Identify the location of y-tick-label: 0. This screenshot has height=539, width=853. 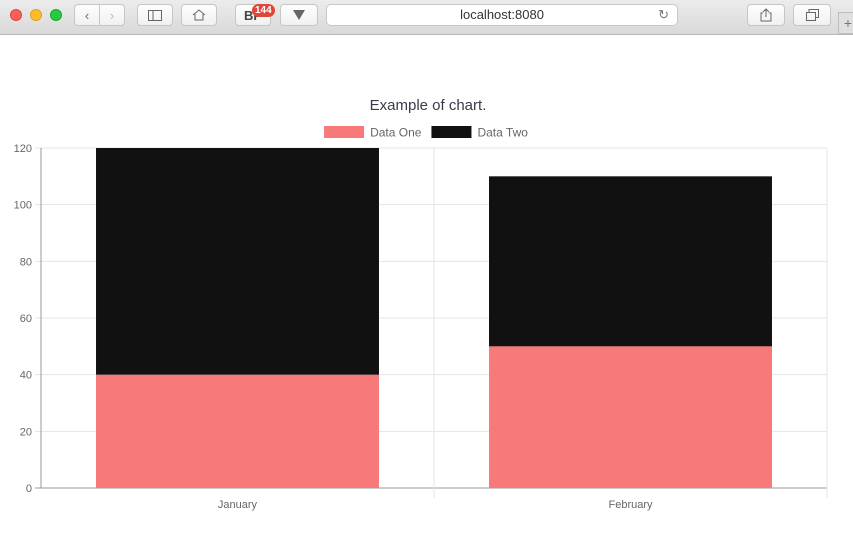
(29, 489).